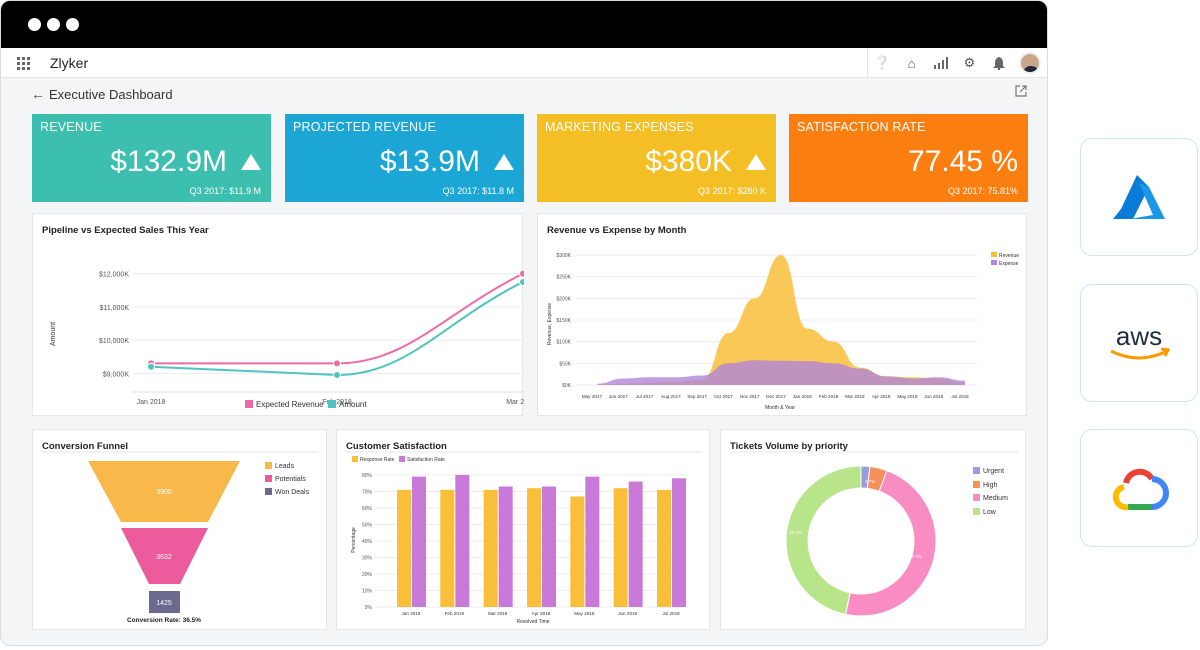  What do you see at coordinates (565, 364) in the screenshot?
I see `y-tick-label: $50K` at bounding box center [565, 364].